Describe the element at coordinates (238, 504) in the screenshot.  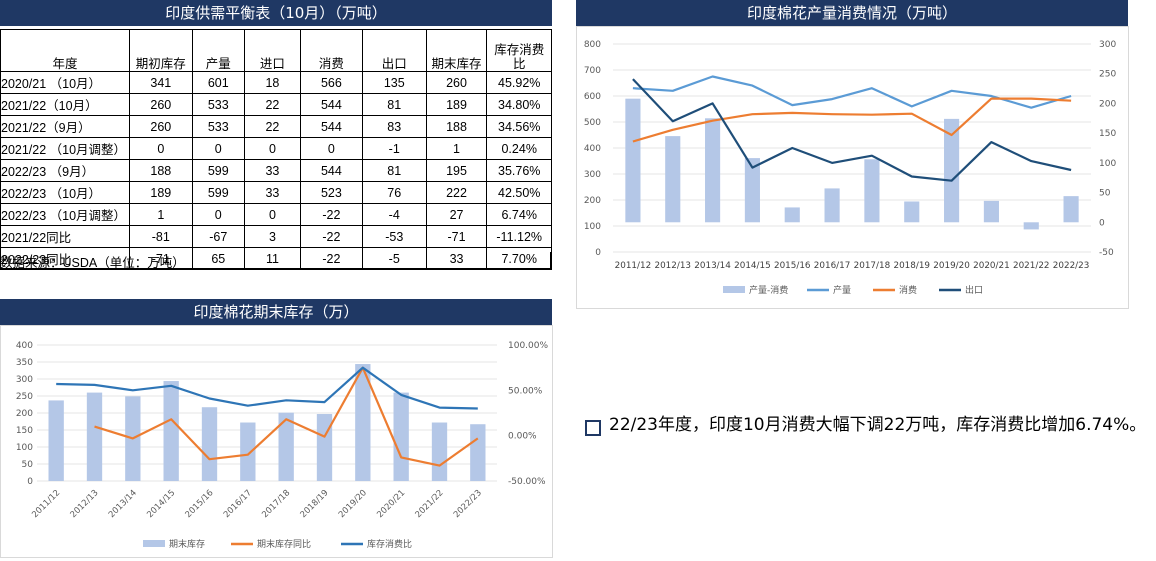
I see `chart2-x-tick: 2016/17` at that location.